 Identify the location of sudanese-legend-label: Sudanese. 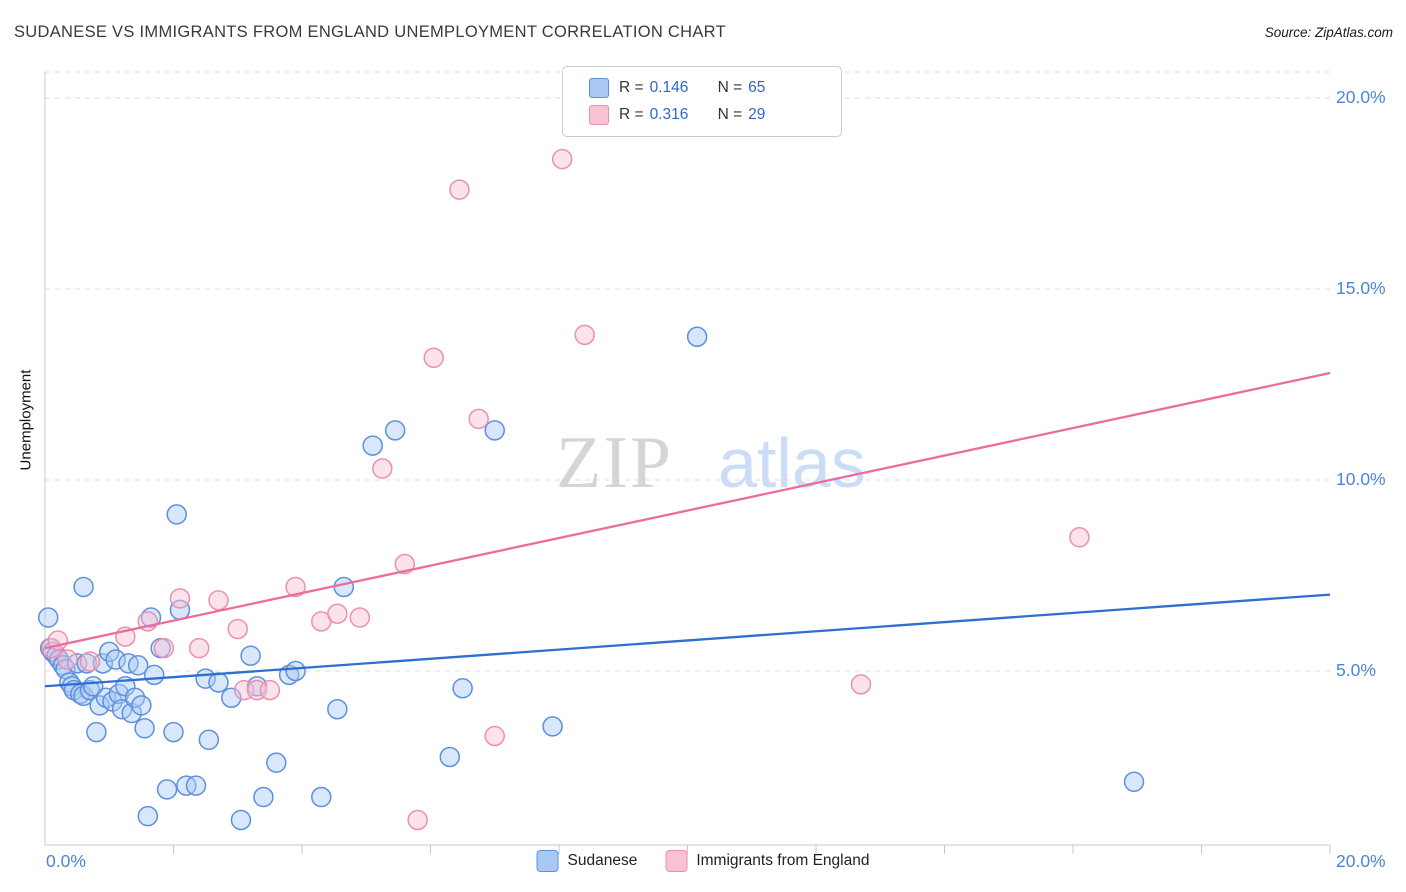
(602, 860).